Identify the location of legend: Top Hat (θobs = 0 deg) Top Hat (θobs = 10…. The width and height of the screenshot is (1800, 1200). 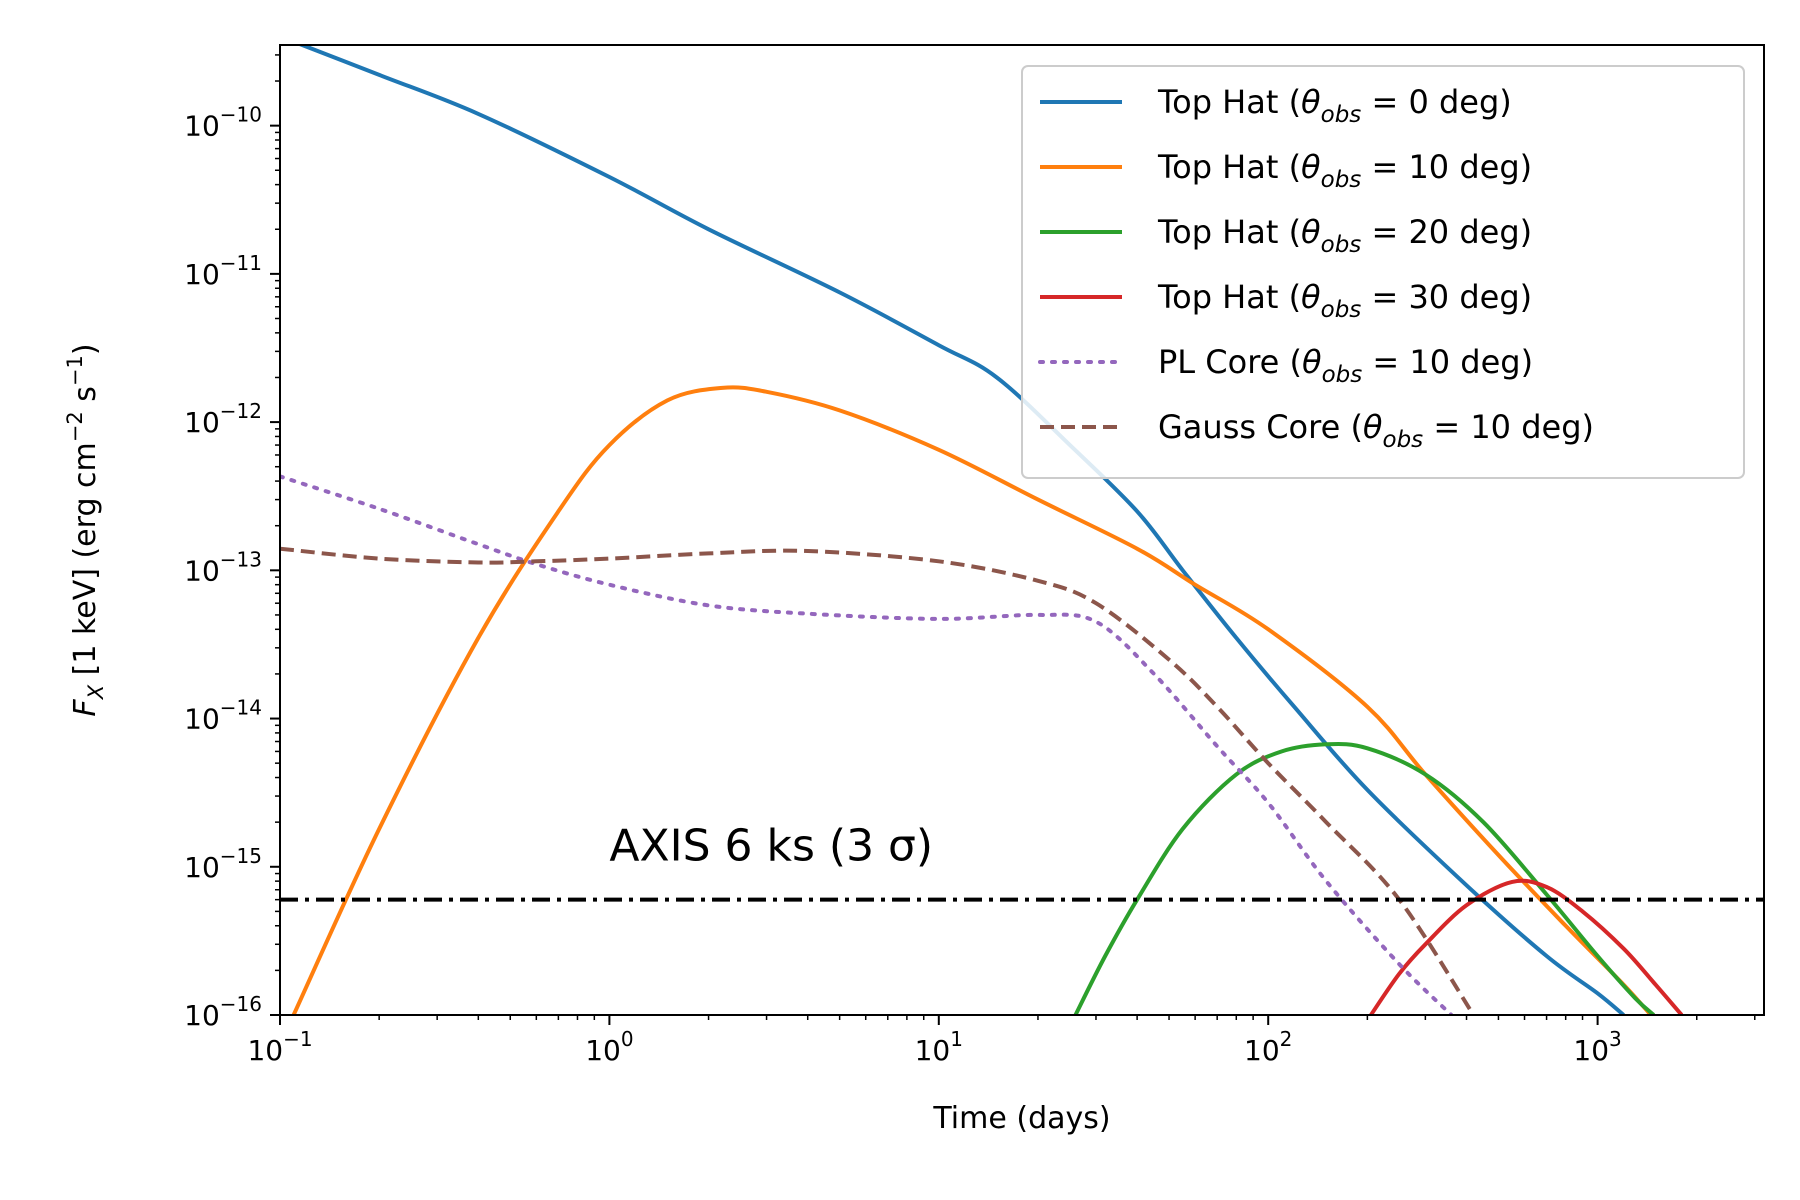
(1383, 272).